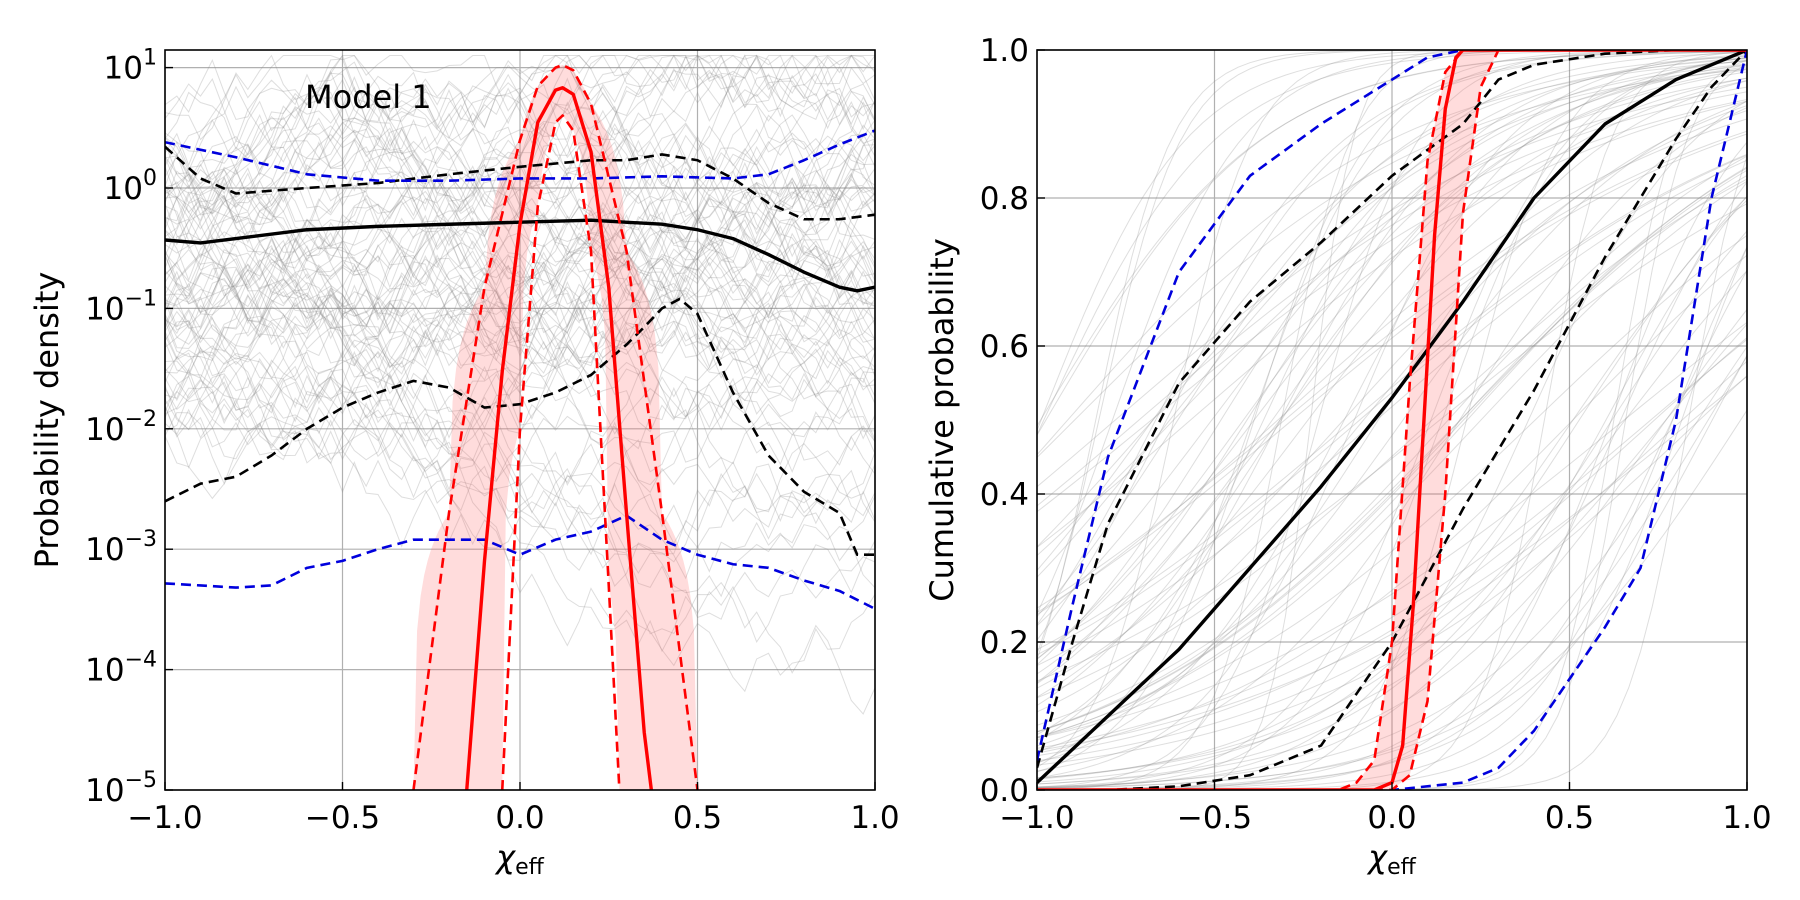 This screenshot has height=900, width=1800. Describe the element at coordinates (520, 255) in the screenshot. I see `left-series-0-solid` at that location.